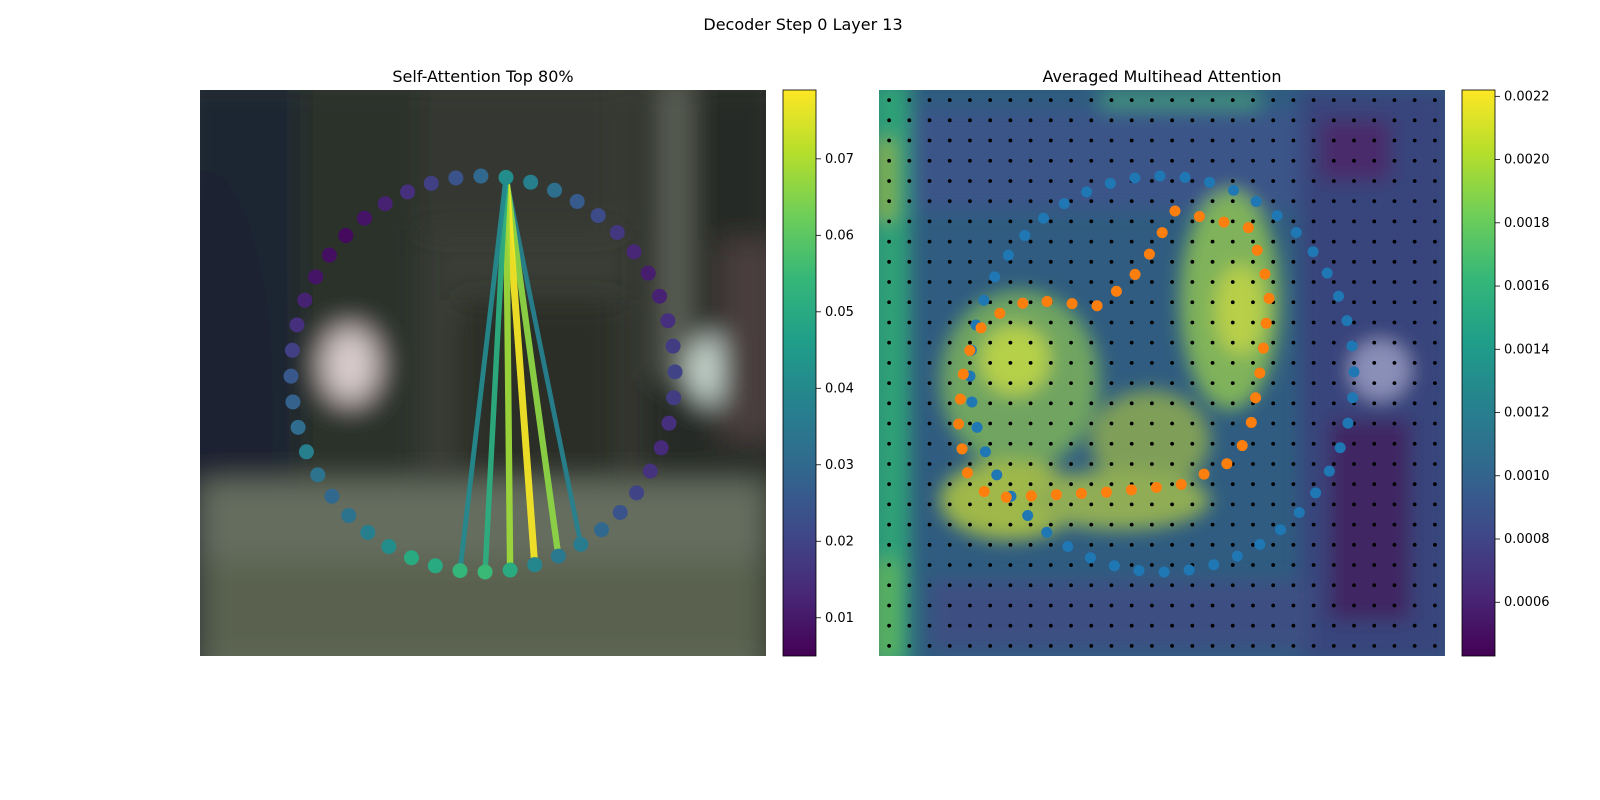  What do you see at coordinates (1162, 374) in the screenshot?
I see `blue-ring-points` at bounding box center [1162, 374].